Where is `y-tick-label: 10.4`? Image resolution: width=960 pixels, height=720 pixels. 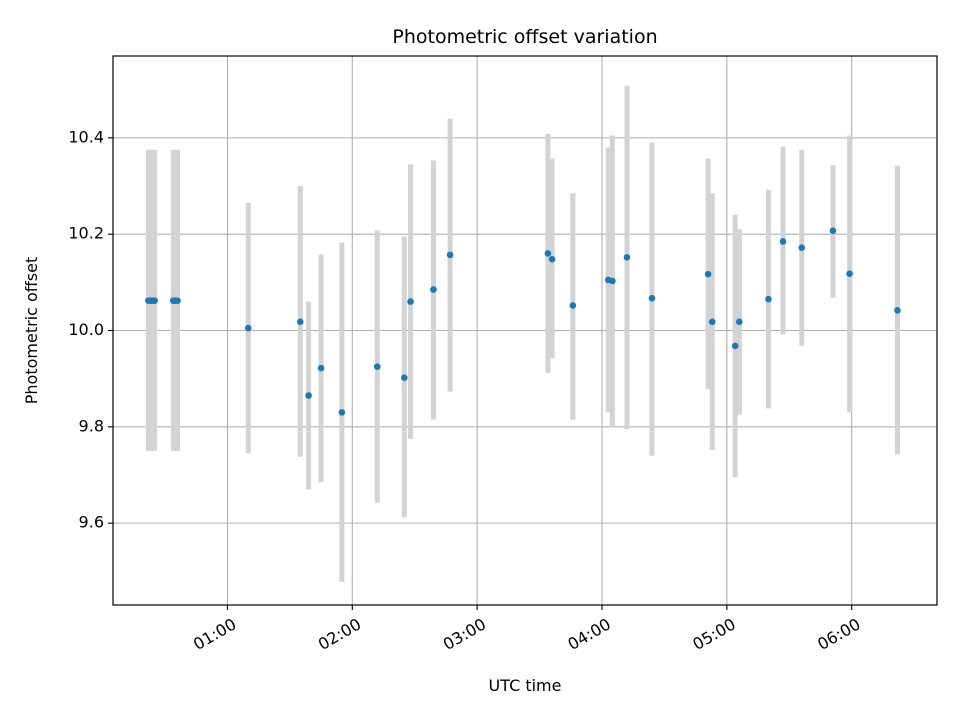 y-tick-label: 10.4 is located at coordinates (86, 136).